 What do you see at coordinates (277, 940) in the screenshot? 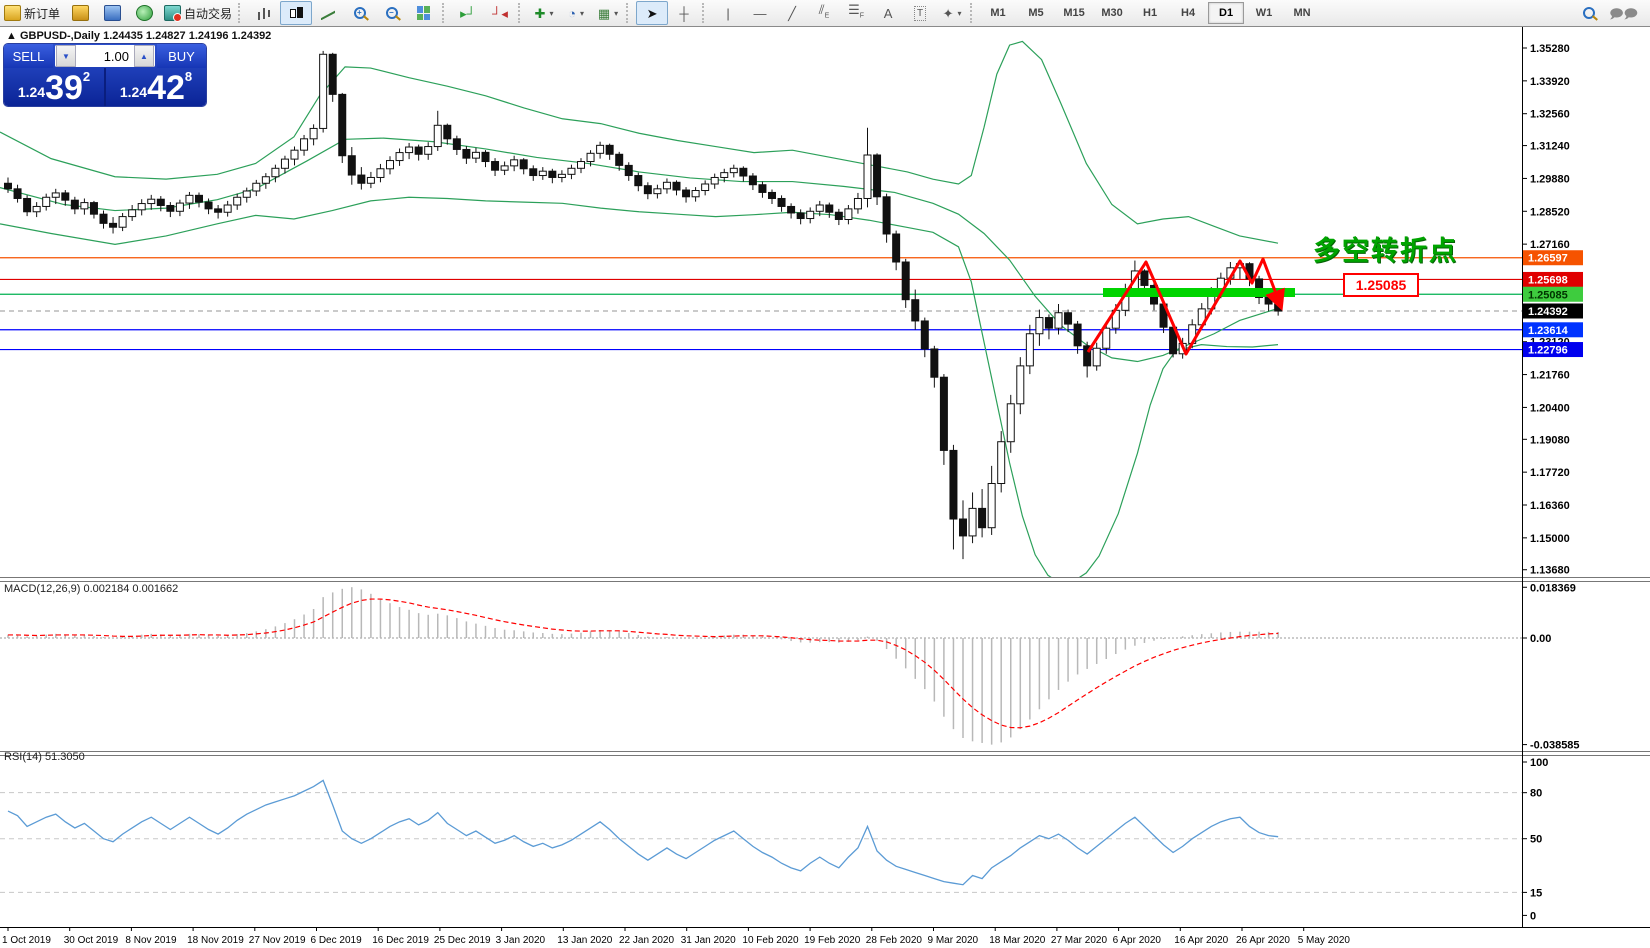
I see `date-tick: 27 Nov 2019` at bounding box center [277, 940].